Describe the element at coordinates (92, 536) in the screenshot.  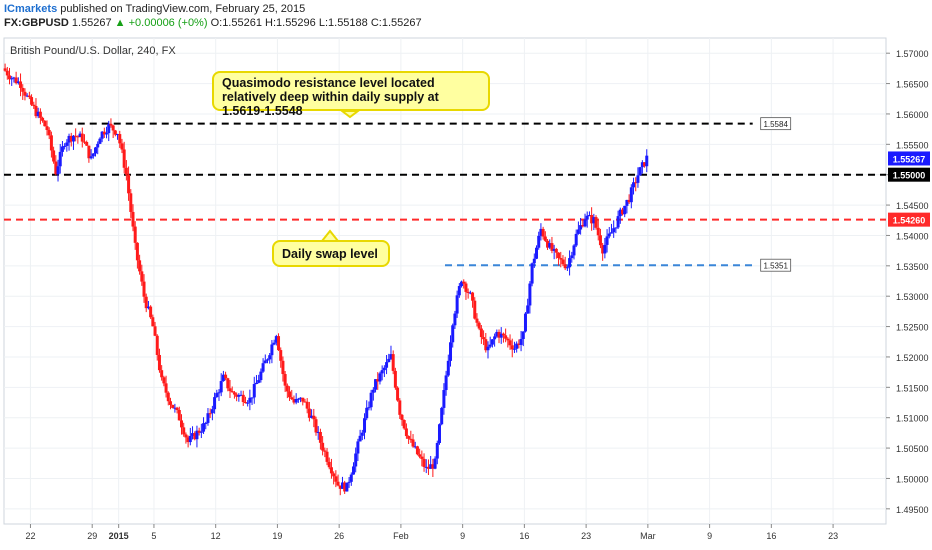
I see `x-tick-label: 29` at that location.